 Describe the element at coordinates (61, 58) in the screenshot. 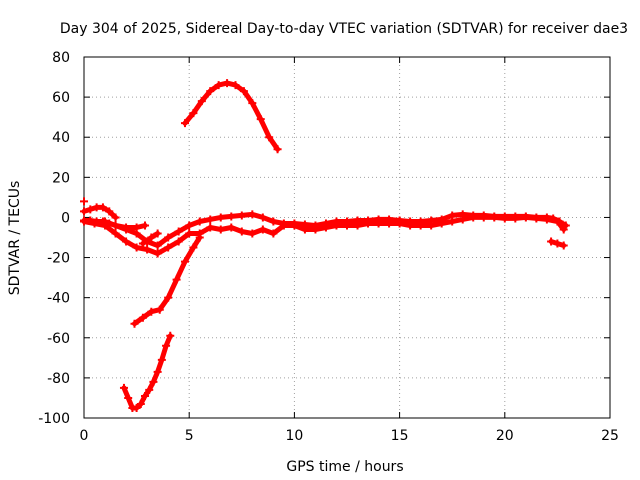

I see `y-tick-label: 80` at that location.